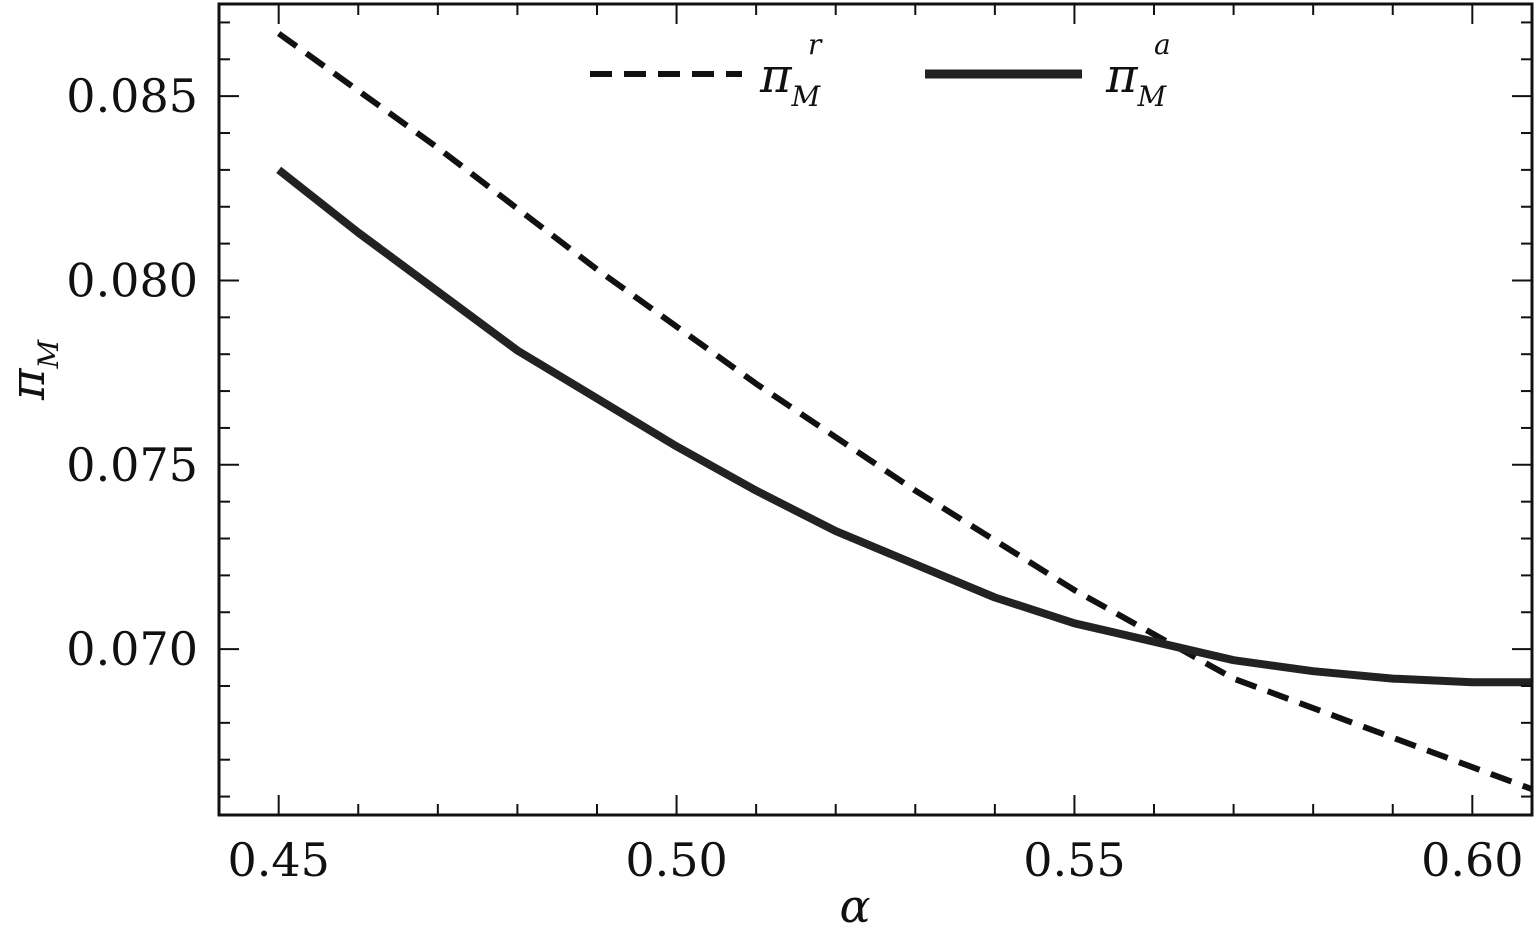 This screenshot has width=1538, height=927. I want to click on y-axis-title: πM, so click(32, 369).